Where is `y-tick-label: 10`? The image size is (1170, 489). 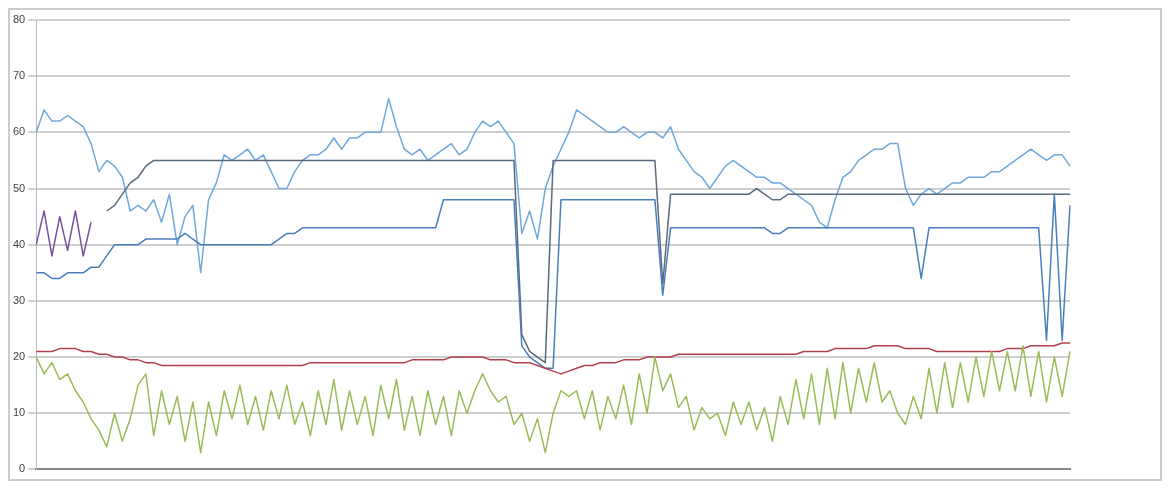
y-tick-label: 10 is located at coordinates (19, 412).